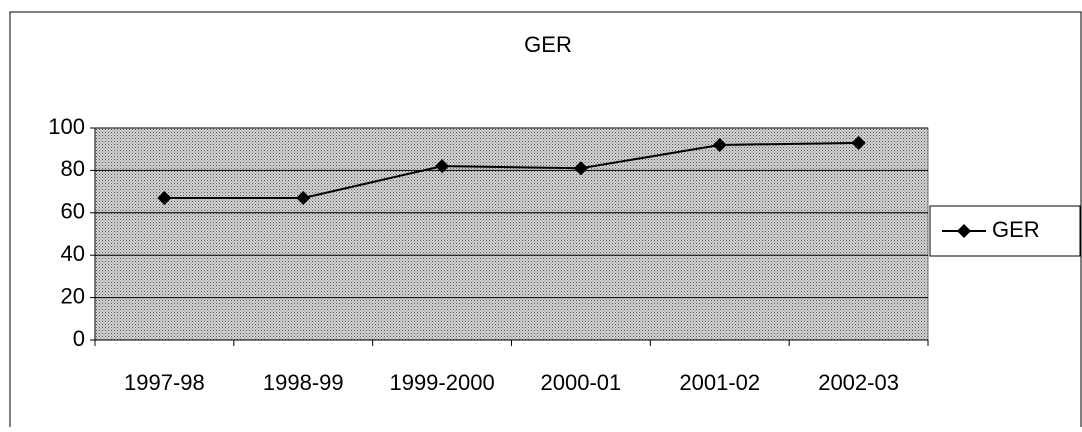 The width and height of the screenshot is (1082, 432). Describe the element at coordinates (441, 382) in the screenshot. I see `x-tick-label: 1999-2000` at that location.